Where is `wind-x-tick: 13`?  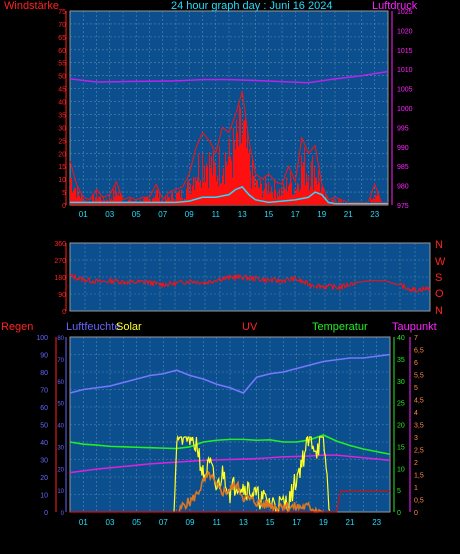 wind-x-tick: 13 is located at coordinates (242, 214).